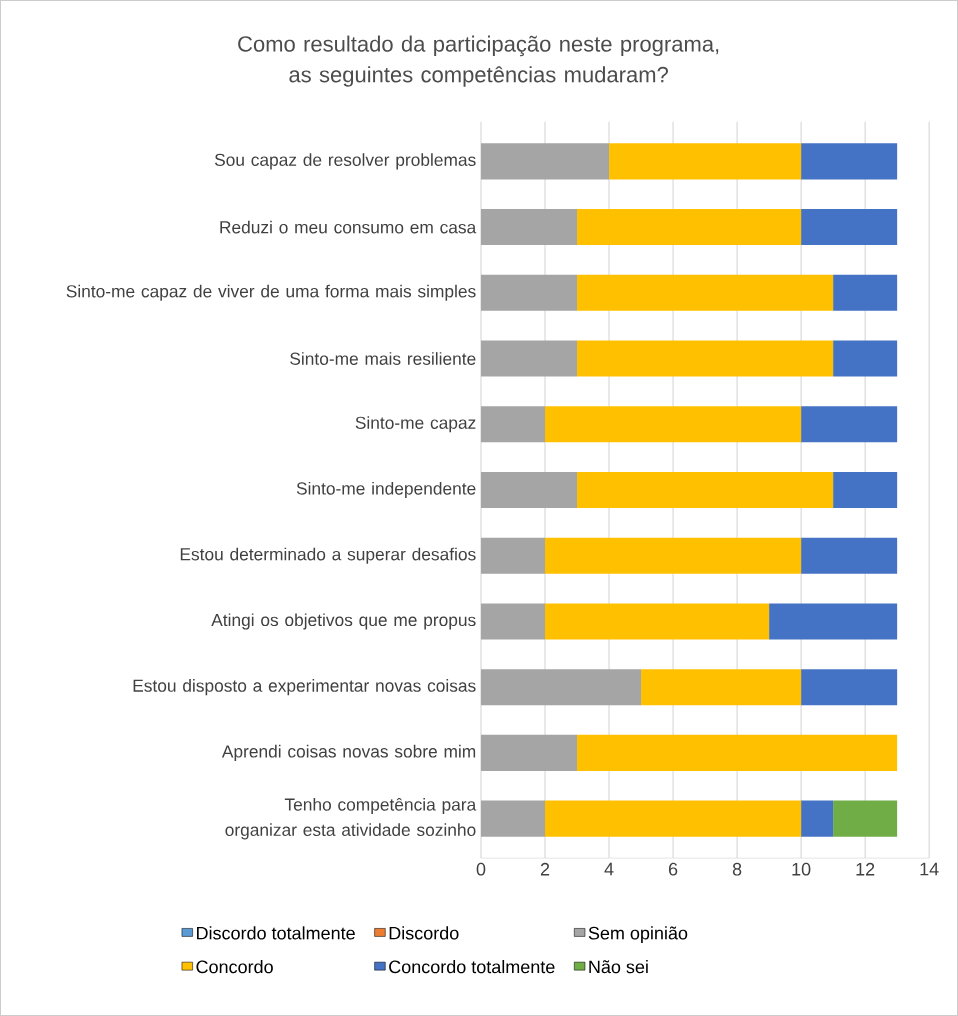 The width and height of the screenshot is (958, 1016). I want to click on y-tick-label: Sinto-me capaz, so click(415, 424).